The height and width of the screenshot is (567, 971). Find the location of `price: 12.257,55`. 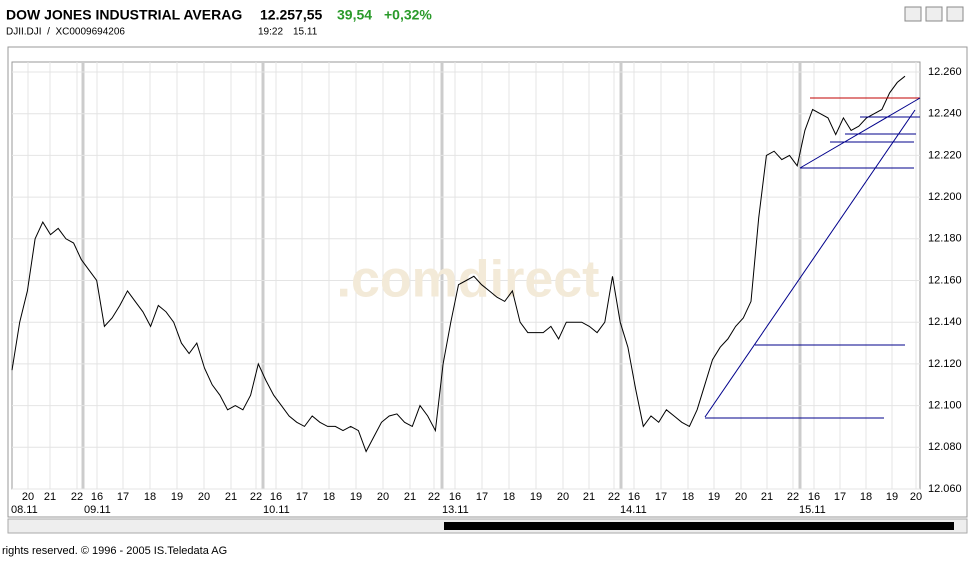

price: 12.257,55 is located at coordinates (291, 15).